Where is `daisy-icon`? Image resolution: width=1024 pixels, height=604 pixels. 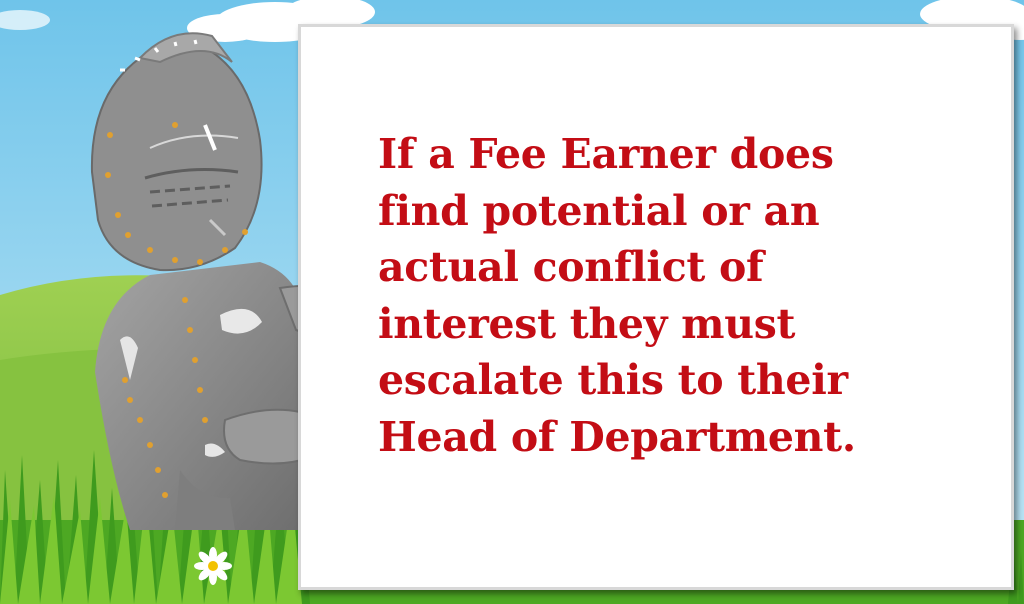 daisy-icon is located at coordinates (213, 566).